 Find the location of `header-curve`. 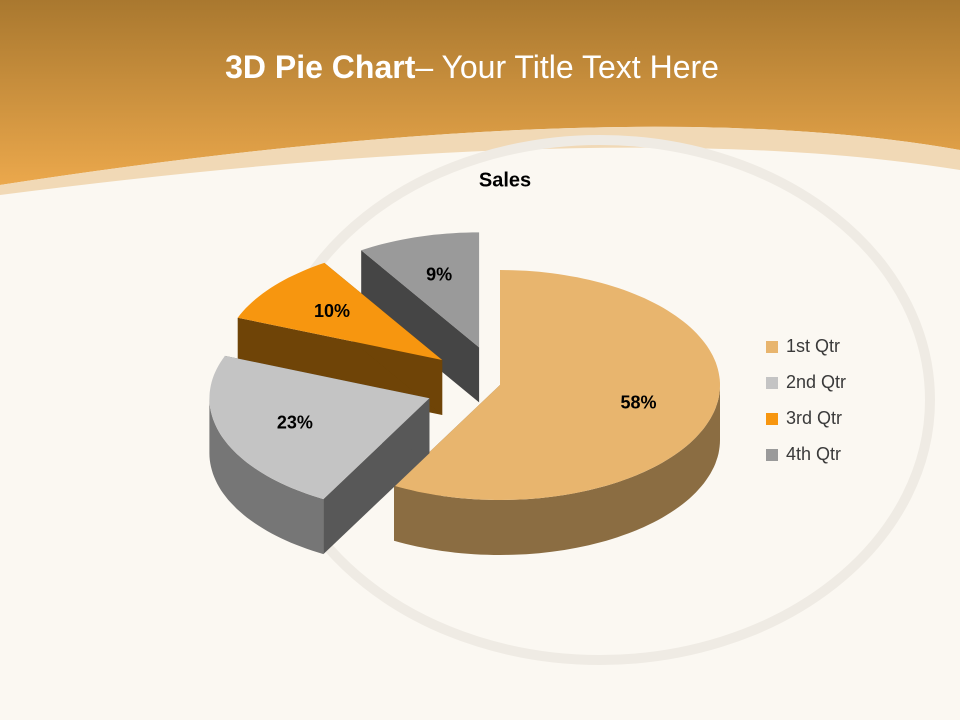

header-curve is located at coordinates (480, 160).